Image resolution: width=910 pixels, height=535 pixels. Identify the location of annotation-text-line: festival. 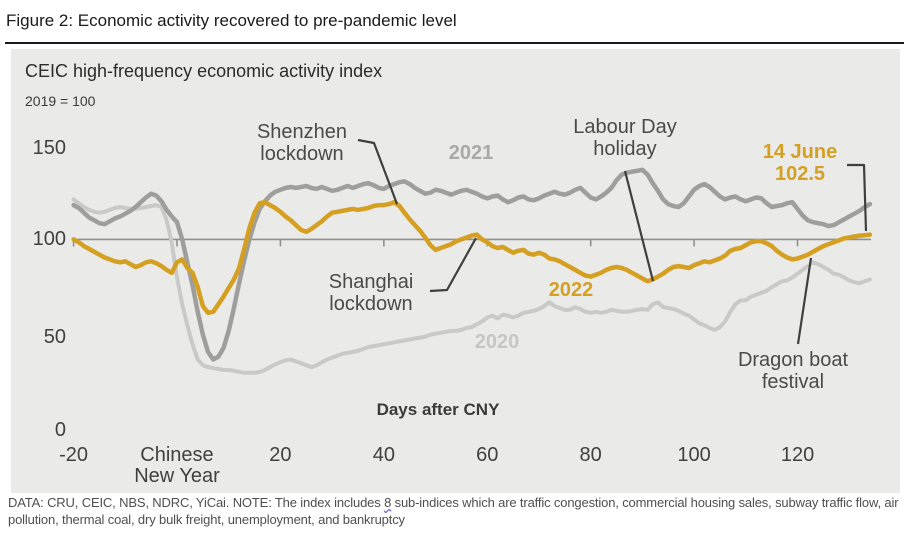
(793, 382).